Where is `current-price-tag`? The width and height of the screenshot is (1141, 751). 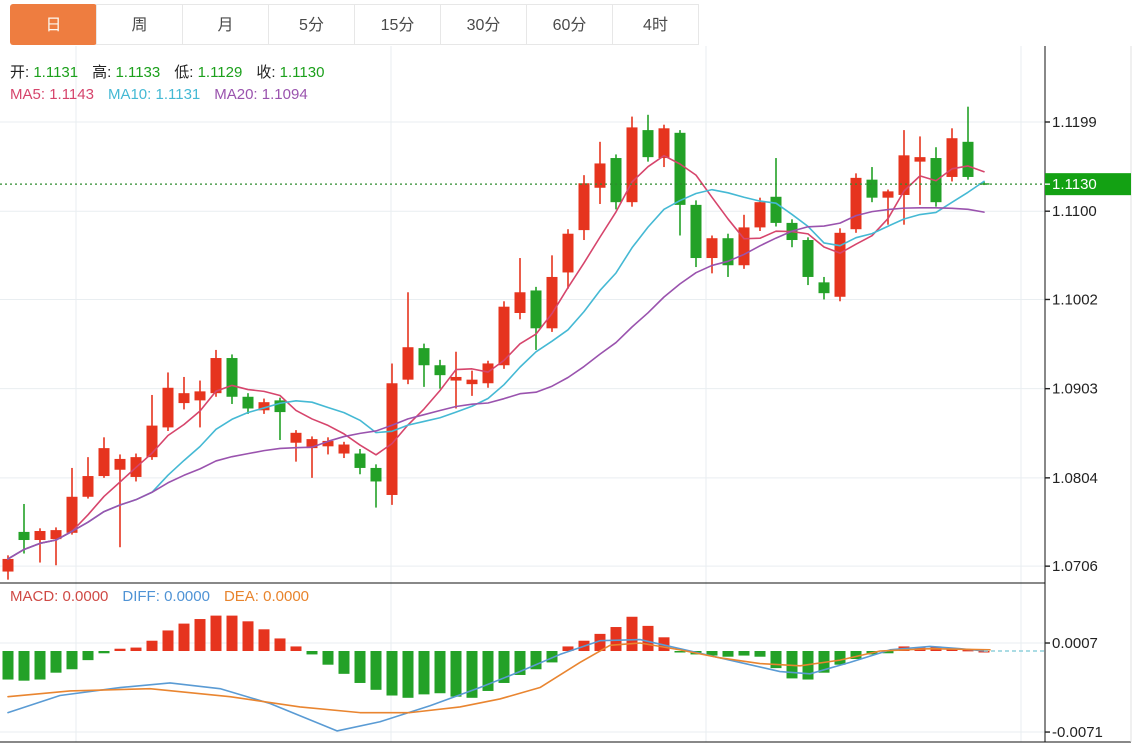
current-price-tag is located at coordinates (1088, 184).